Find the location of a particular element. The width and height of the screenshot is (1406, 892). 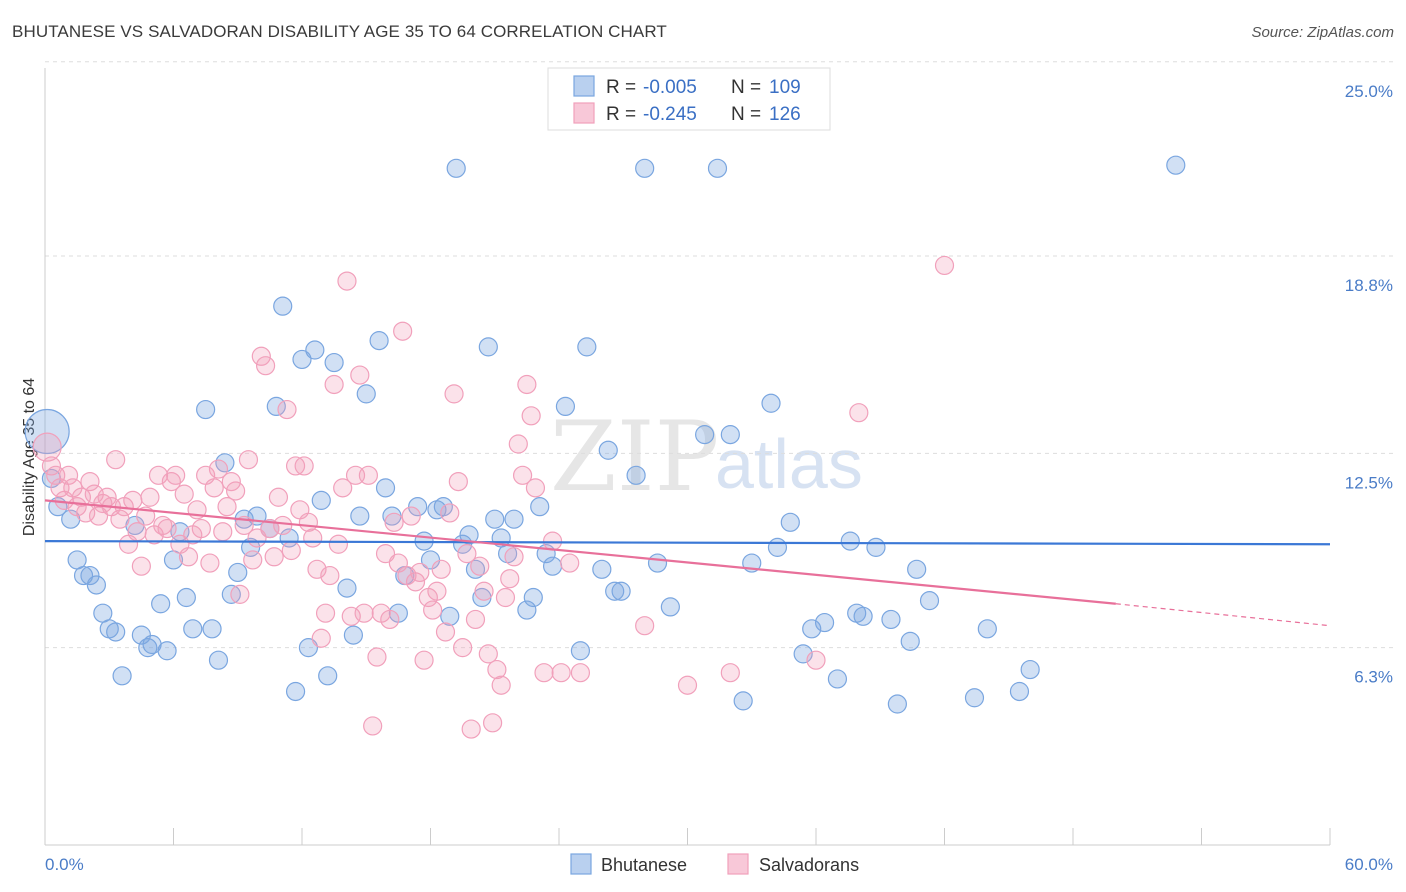

legend-n-value-1: 126 is located at coordinates (785, 114).